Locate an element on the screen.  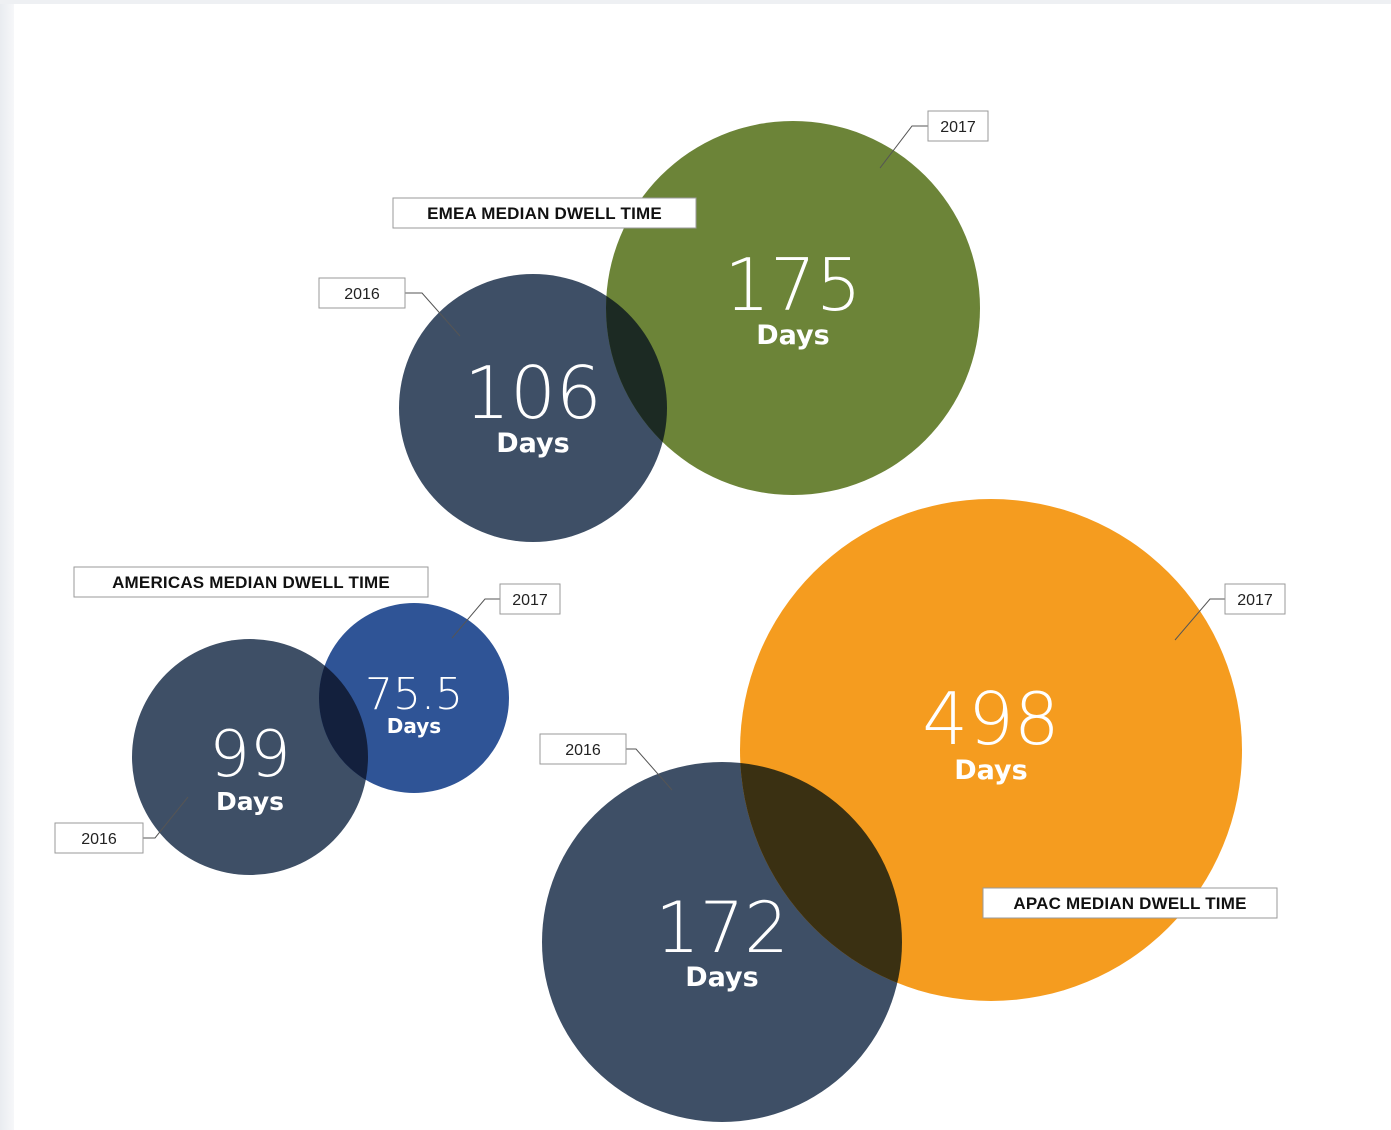
emea-year-box-2016 is located at coordinates (362, 293).